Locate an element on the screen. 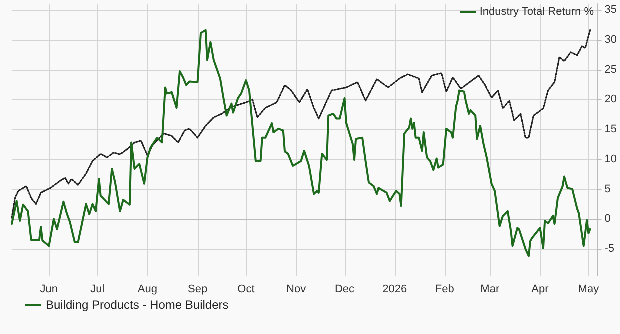  annotation: Industry Total Return % is located at coordinates (537, 12).